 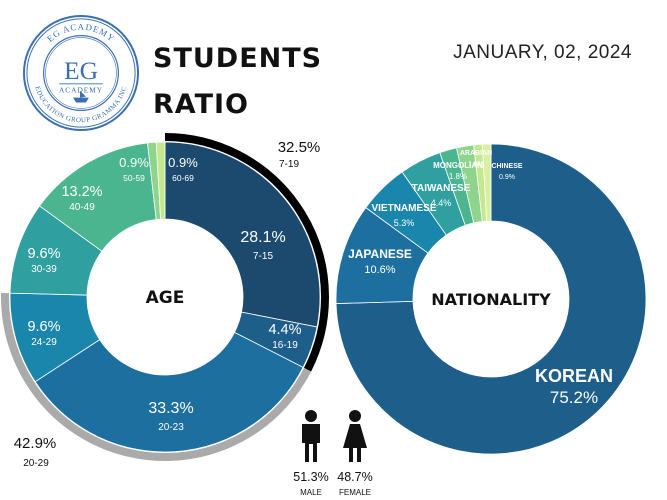 I want to click on tick-label-taiwanese: TAIWANESE, so click(x=441, y=188).